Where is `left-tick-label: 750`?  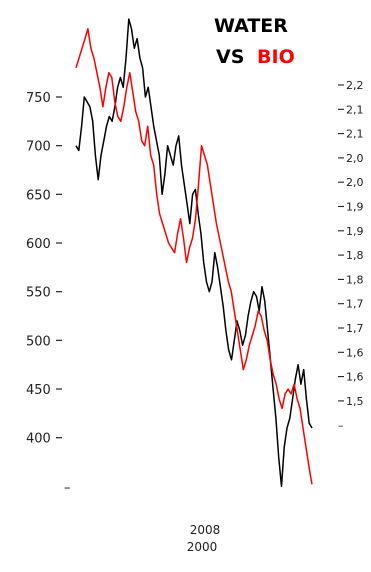
left-tick-label: 750 is located at coordinates (38, 98).